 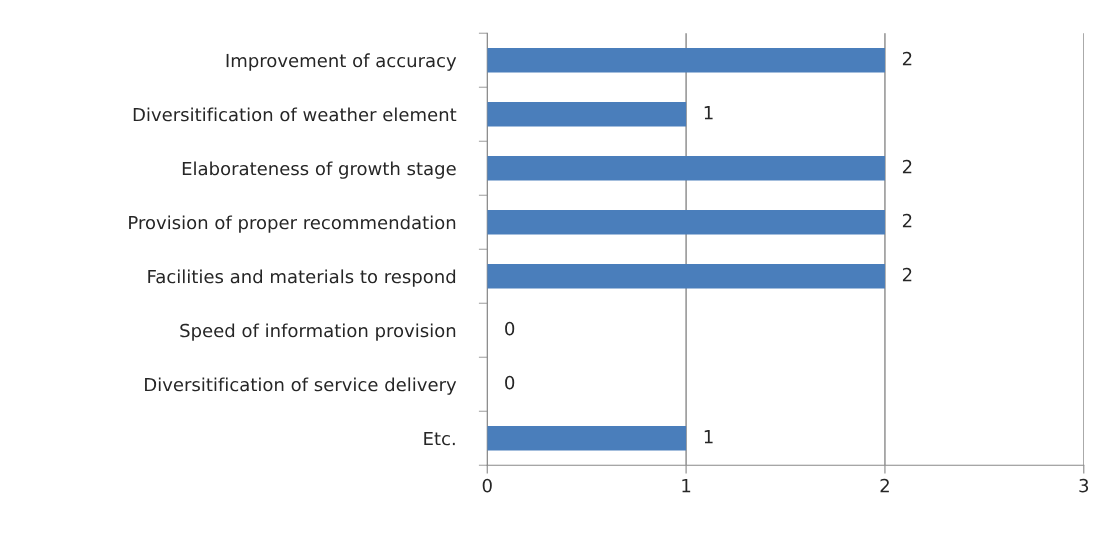 What do you see at coordinates (301, 386) in the screenshot?
I see `y-tick-label: Diversitification of service delivery` at bounding box center [301, 386].